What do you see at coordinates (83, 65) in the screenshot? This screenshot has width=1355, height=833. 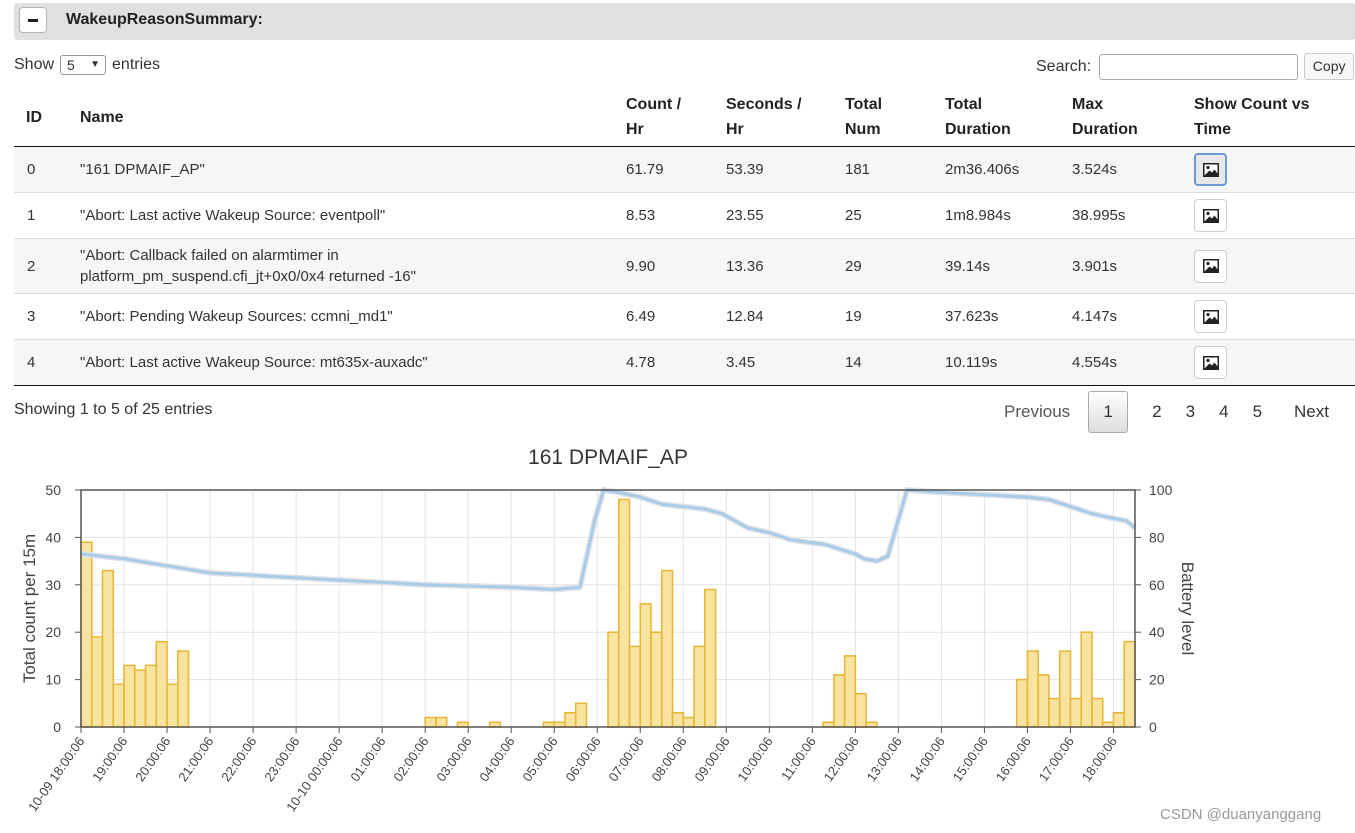 I see `entries-select: 5 ▼` at bounding box center [83, 65].